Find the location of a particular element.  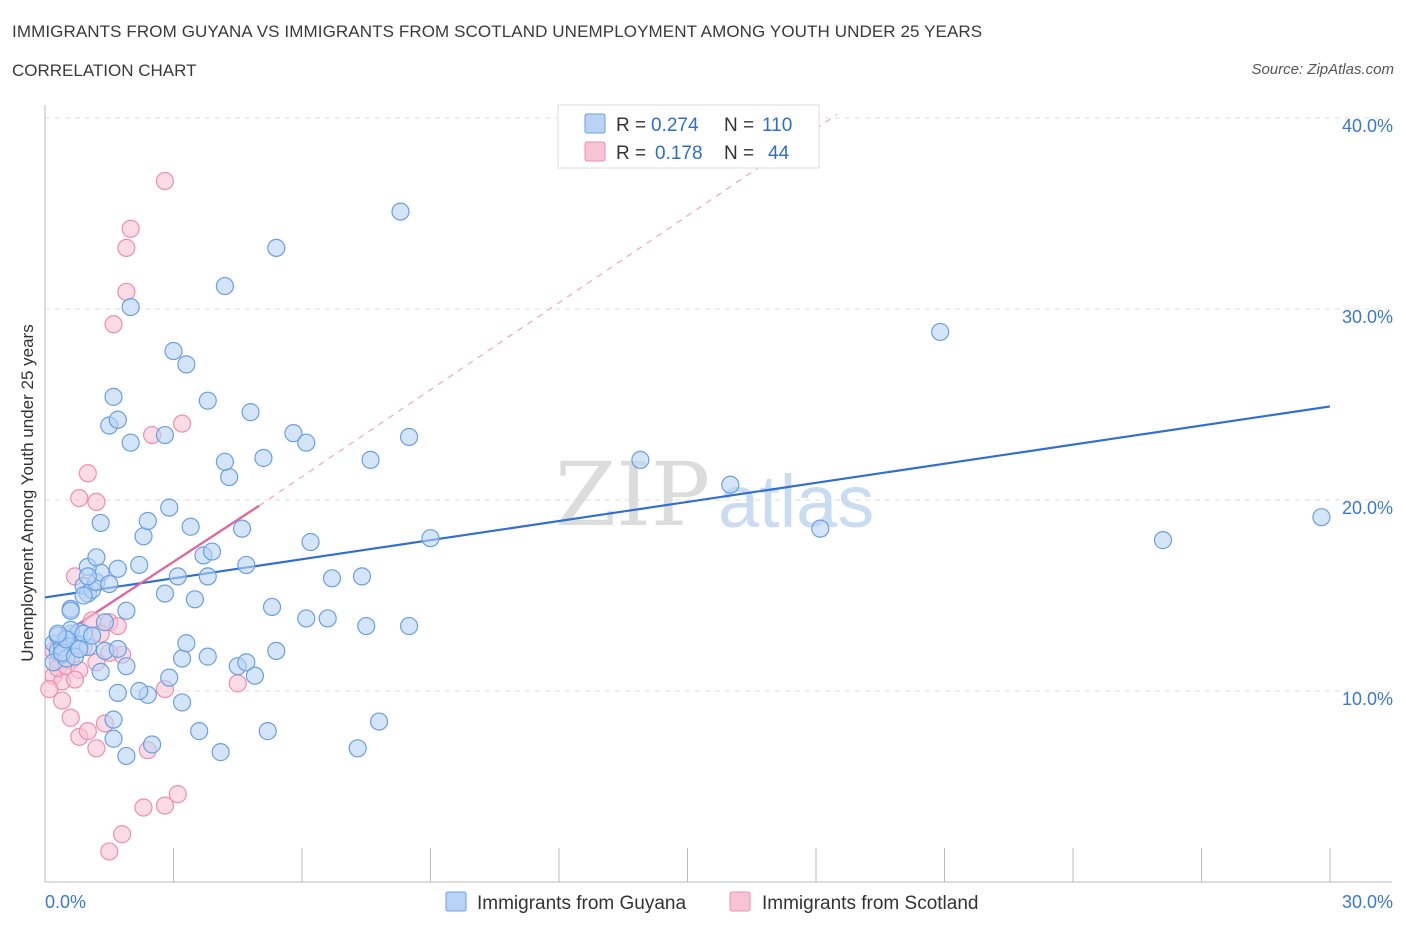

legend-r-value-guyana: 0.274 is located at coordinates (675, 125).